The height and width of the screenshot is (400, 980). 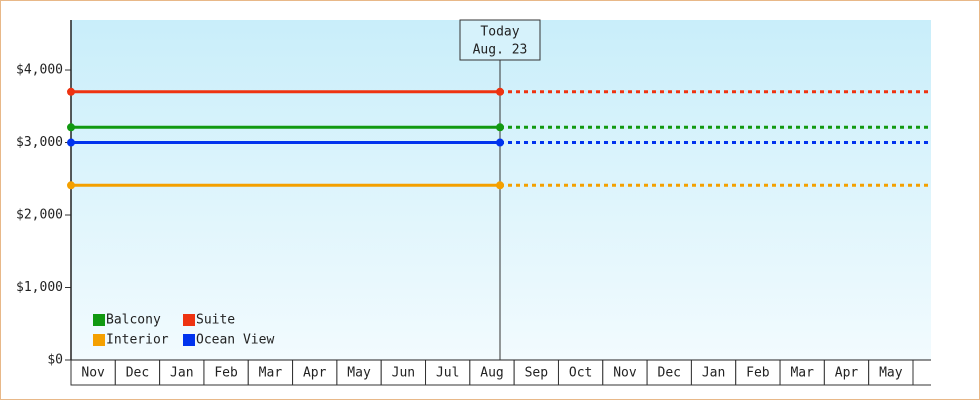 I want to click on legend-label: Balcony, so click(x=133, y=320).